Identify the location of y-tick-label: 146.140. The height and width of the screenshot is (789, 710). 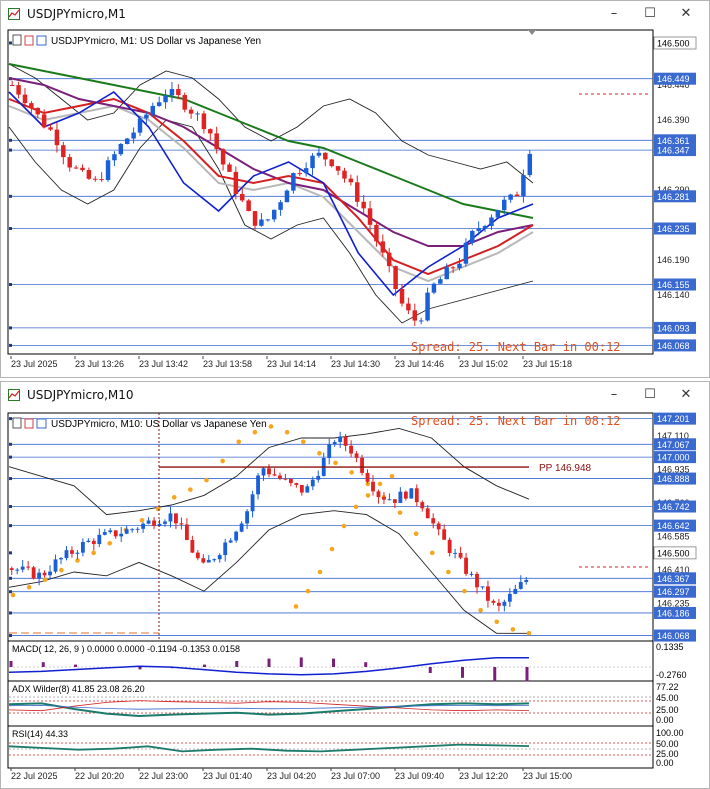
(673, 295).